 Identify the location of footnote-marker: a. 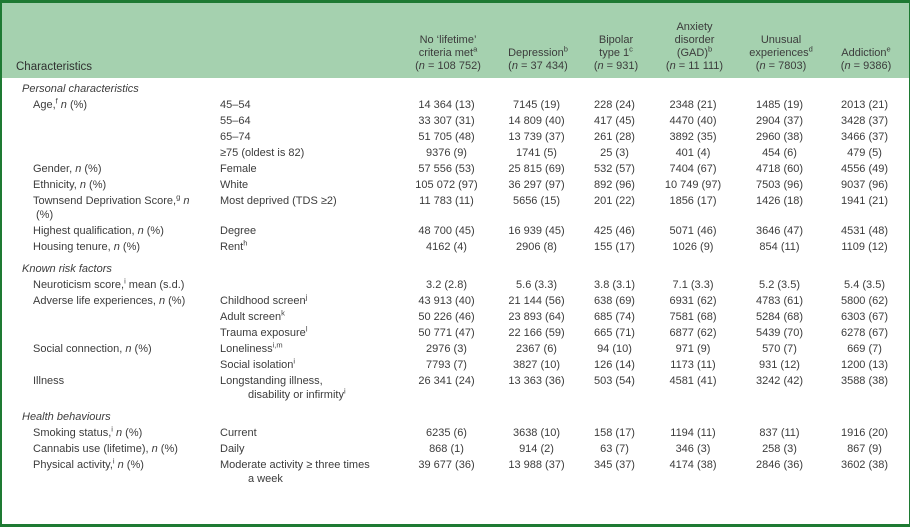
(475, 49).